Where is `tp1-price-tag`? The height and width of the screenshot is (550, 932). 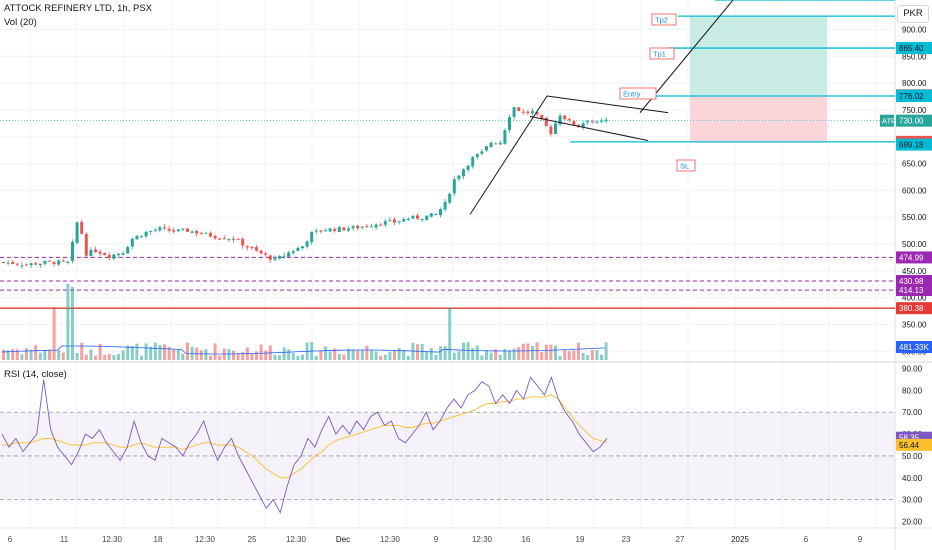
tp1-price-tag is located at coordinates (914, 48).